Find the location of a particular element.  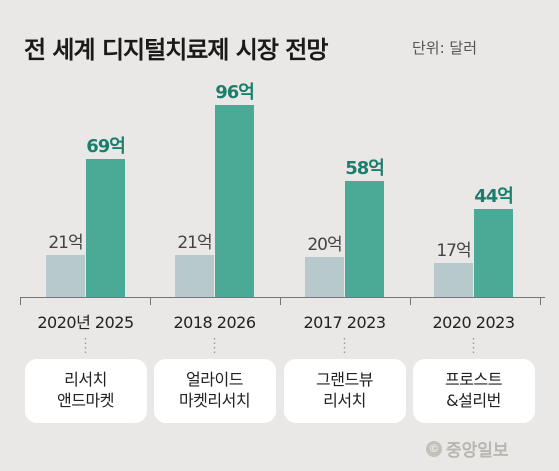

data-label: 17억 is located at coordinates (453, 251).